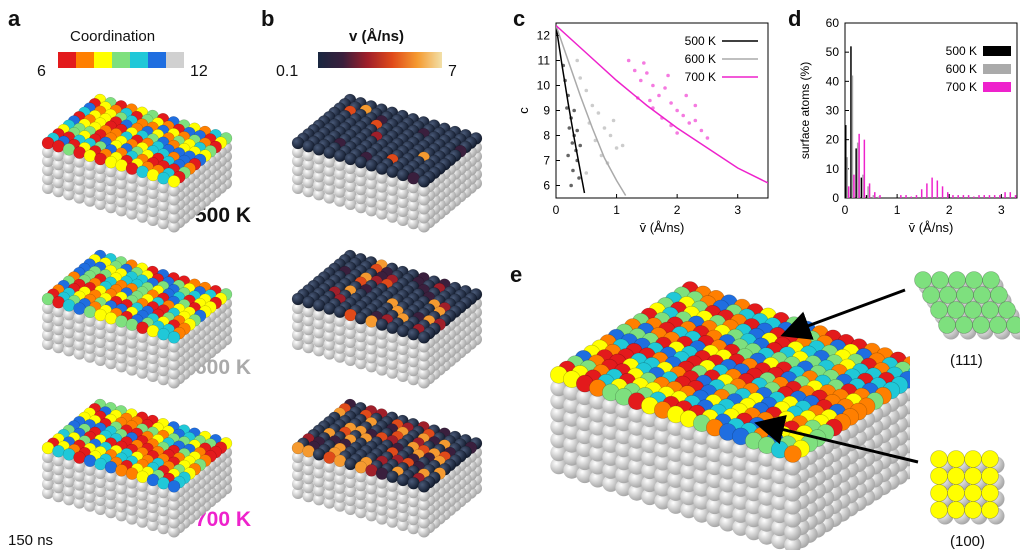 The image size is (1027, 553). Describe the element at coordinates (961, 69) in the screenshot. I see `legend-label: 600 K` at that location.